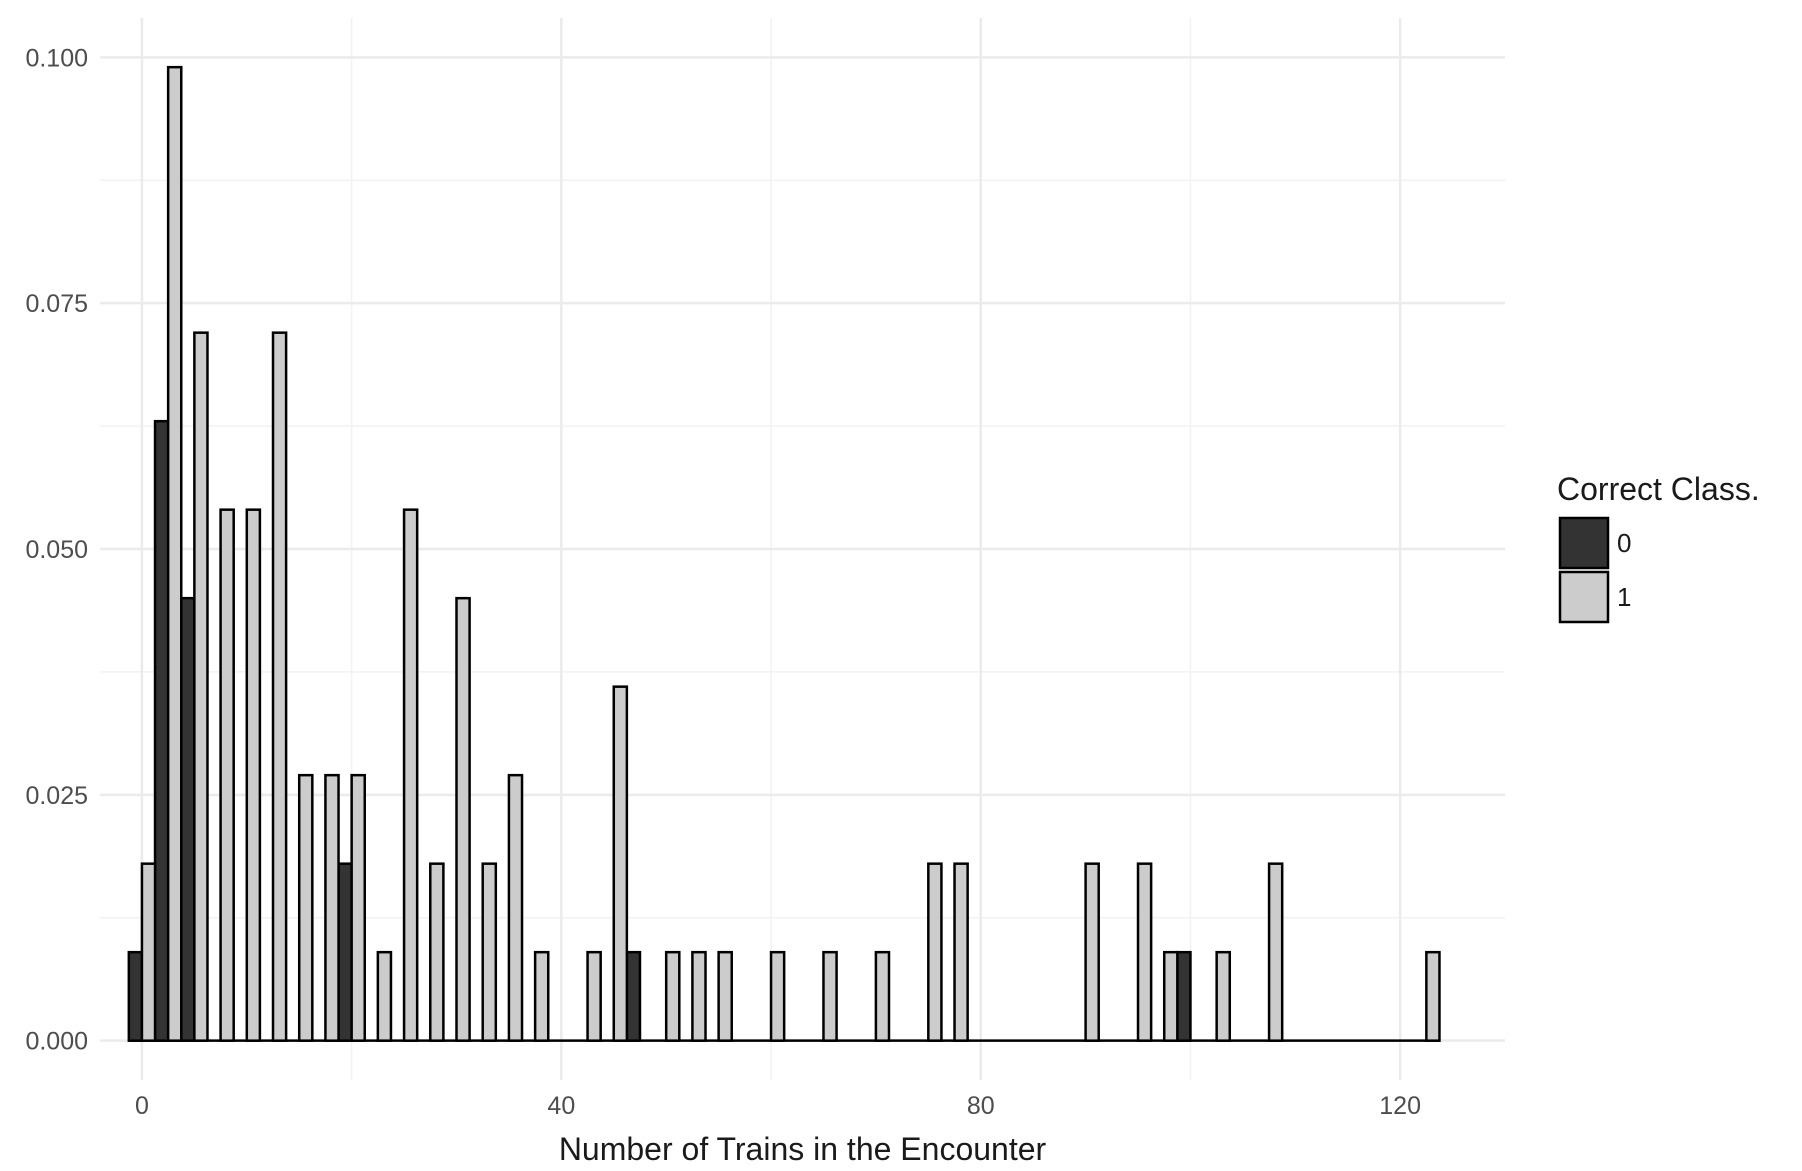  I want to click on x-axis-title: Number of Trains in the Encounter, so click(803, 1149).